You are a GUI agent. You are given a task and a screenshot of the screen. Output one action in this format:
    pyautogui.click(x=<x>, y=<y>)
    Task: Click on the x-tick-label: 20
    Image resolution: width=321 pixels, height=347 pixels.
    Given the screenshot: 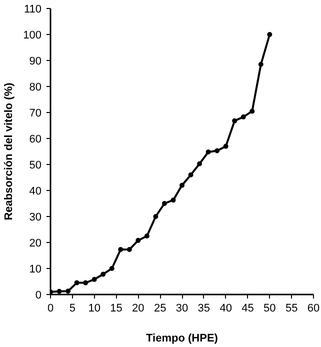 What is the action you would take?
    pyautogui.click(x=138, y=308)
    